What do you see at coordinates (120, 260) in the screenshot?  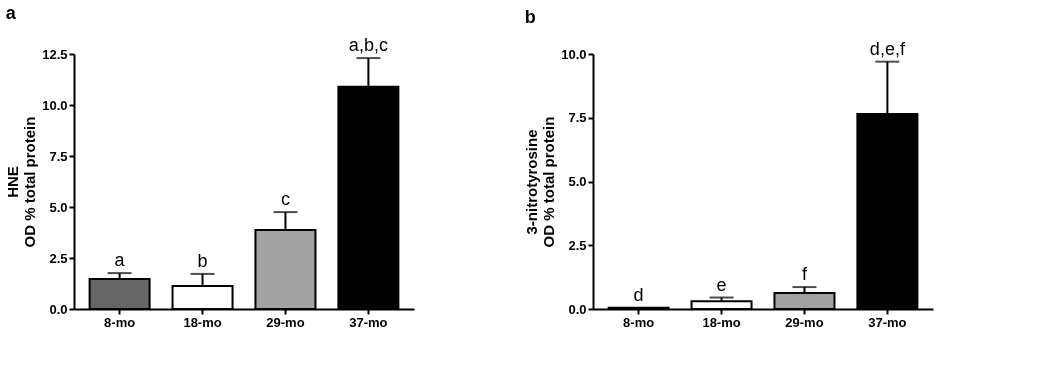 I see `annotation: a` at bounding box center [120, 260].